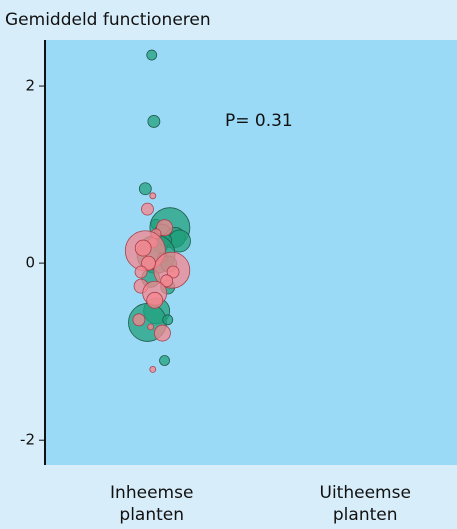 The height and width of the screenshot is (529, 457). What do you see at coordinates (152, 504) in the screenshot?
I see `x-tick-label: Inheemse planten` at bounding box center [152, 504].